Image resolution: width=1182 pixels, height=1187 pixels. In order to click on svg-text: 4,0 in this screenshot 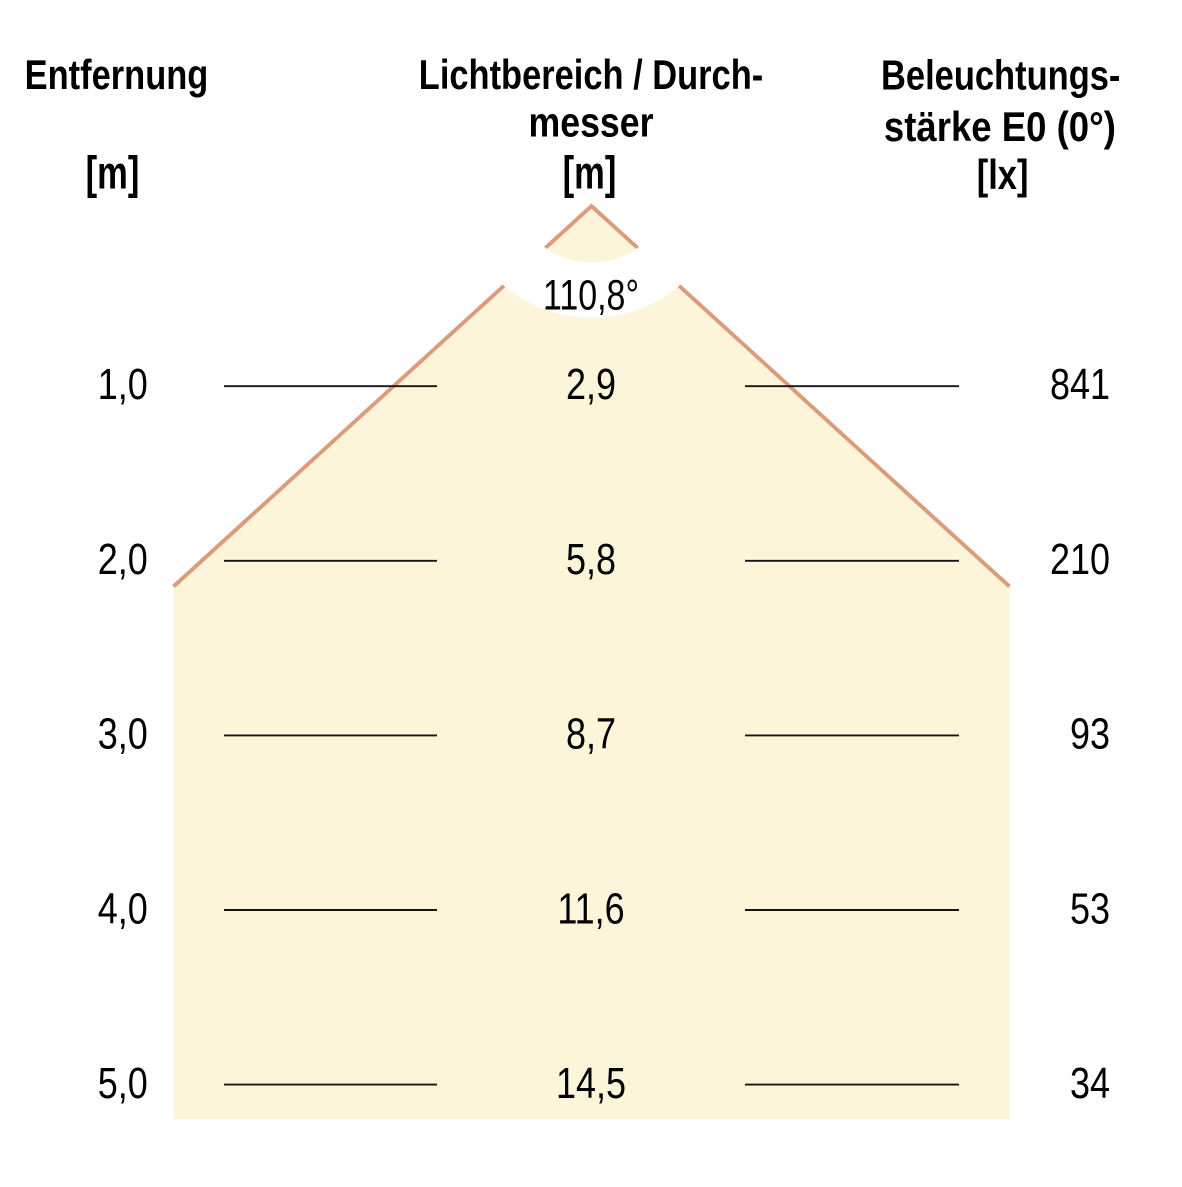, I will do `click(123, 908)`.